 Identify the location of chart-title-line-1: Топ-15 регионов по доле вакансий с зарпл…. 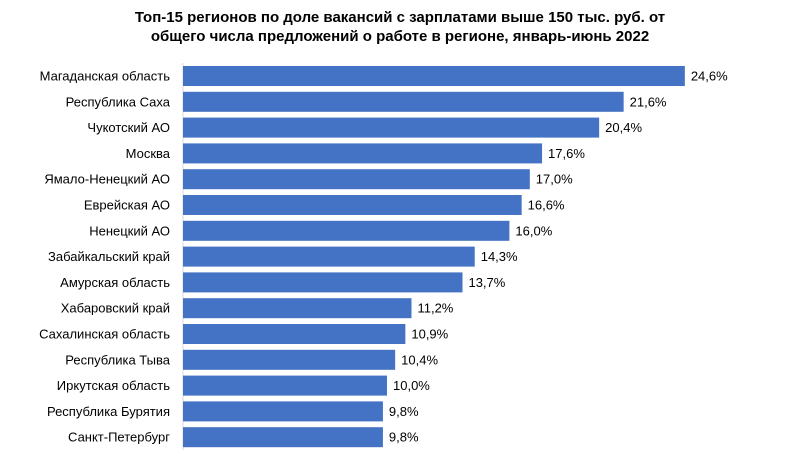
(400, 17).